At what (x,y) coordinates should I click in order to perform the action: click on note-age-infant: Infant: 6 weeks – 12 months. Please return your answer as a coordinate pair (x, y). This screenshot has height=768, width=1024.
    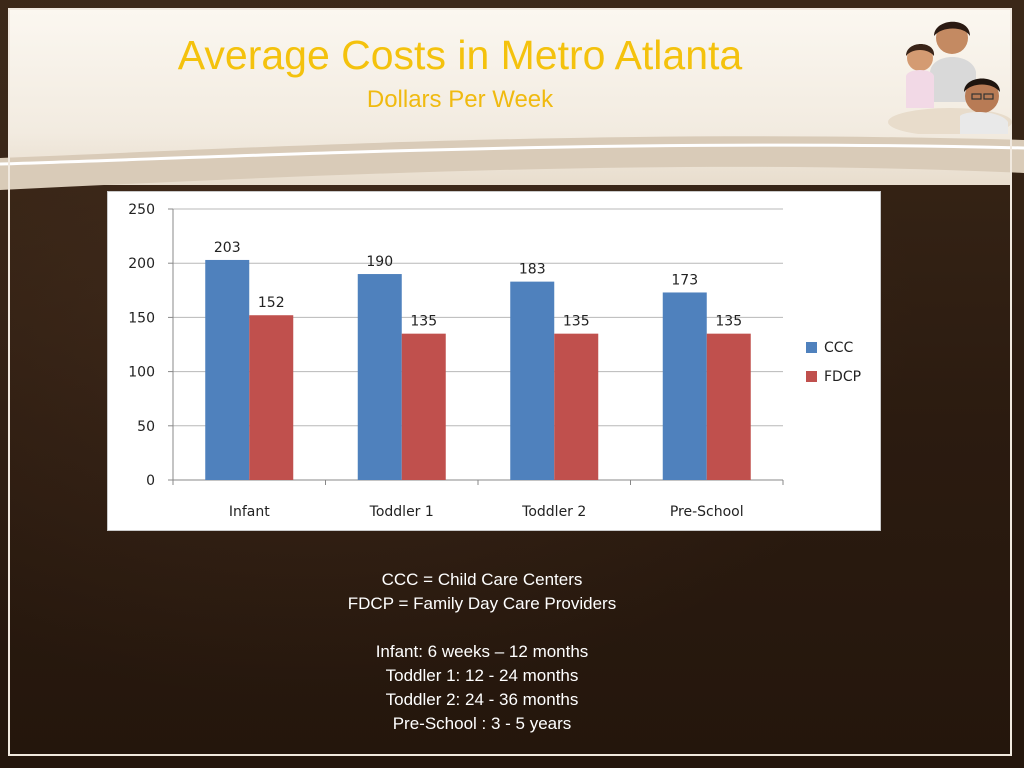
    Looking at the image, I should click on (482, 651).